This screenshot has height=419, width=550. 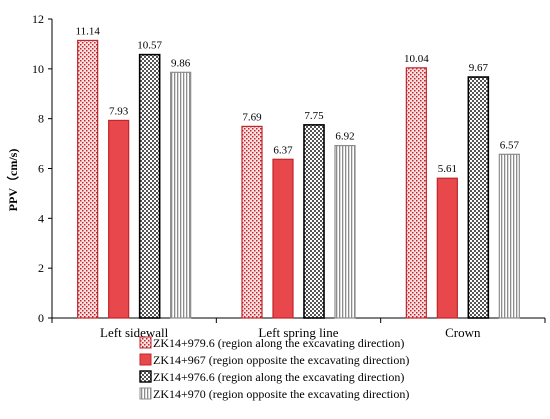 What do you see at coordinates (38, 69) in the screenshot?
I see `y-tick-label: 10` at bounding box center [38, 69].